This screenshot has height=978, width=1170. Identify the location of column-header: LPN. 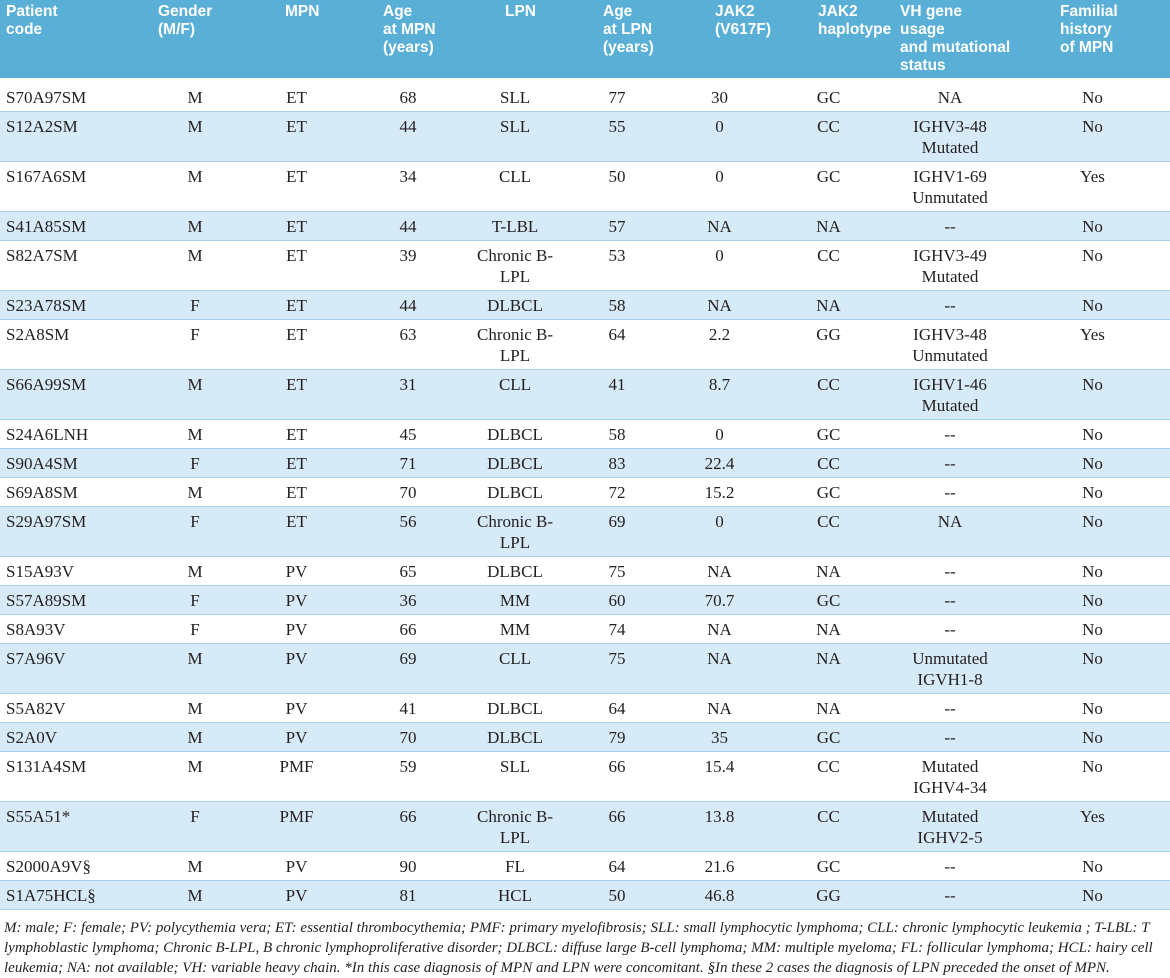
(515, 39).